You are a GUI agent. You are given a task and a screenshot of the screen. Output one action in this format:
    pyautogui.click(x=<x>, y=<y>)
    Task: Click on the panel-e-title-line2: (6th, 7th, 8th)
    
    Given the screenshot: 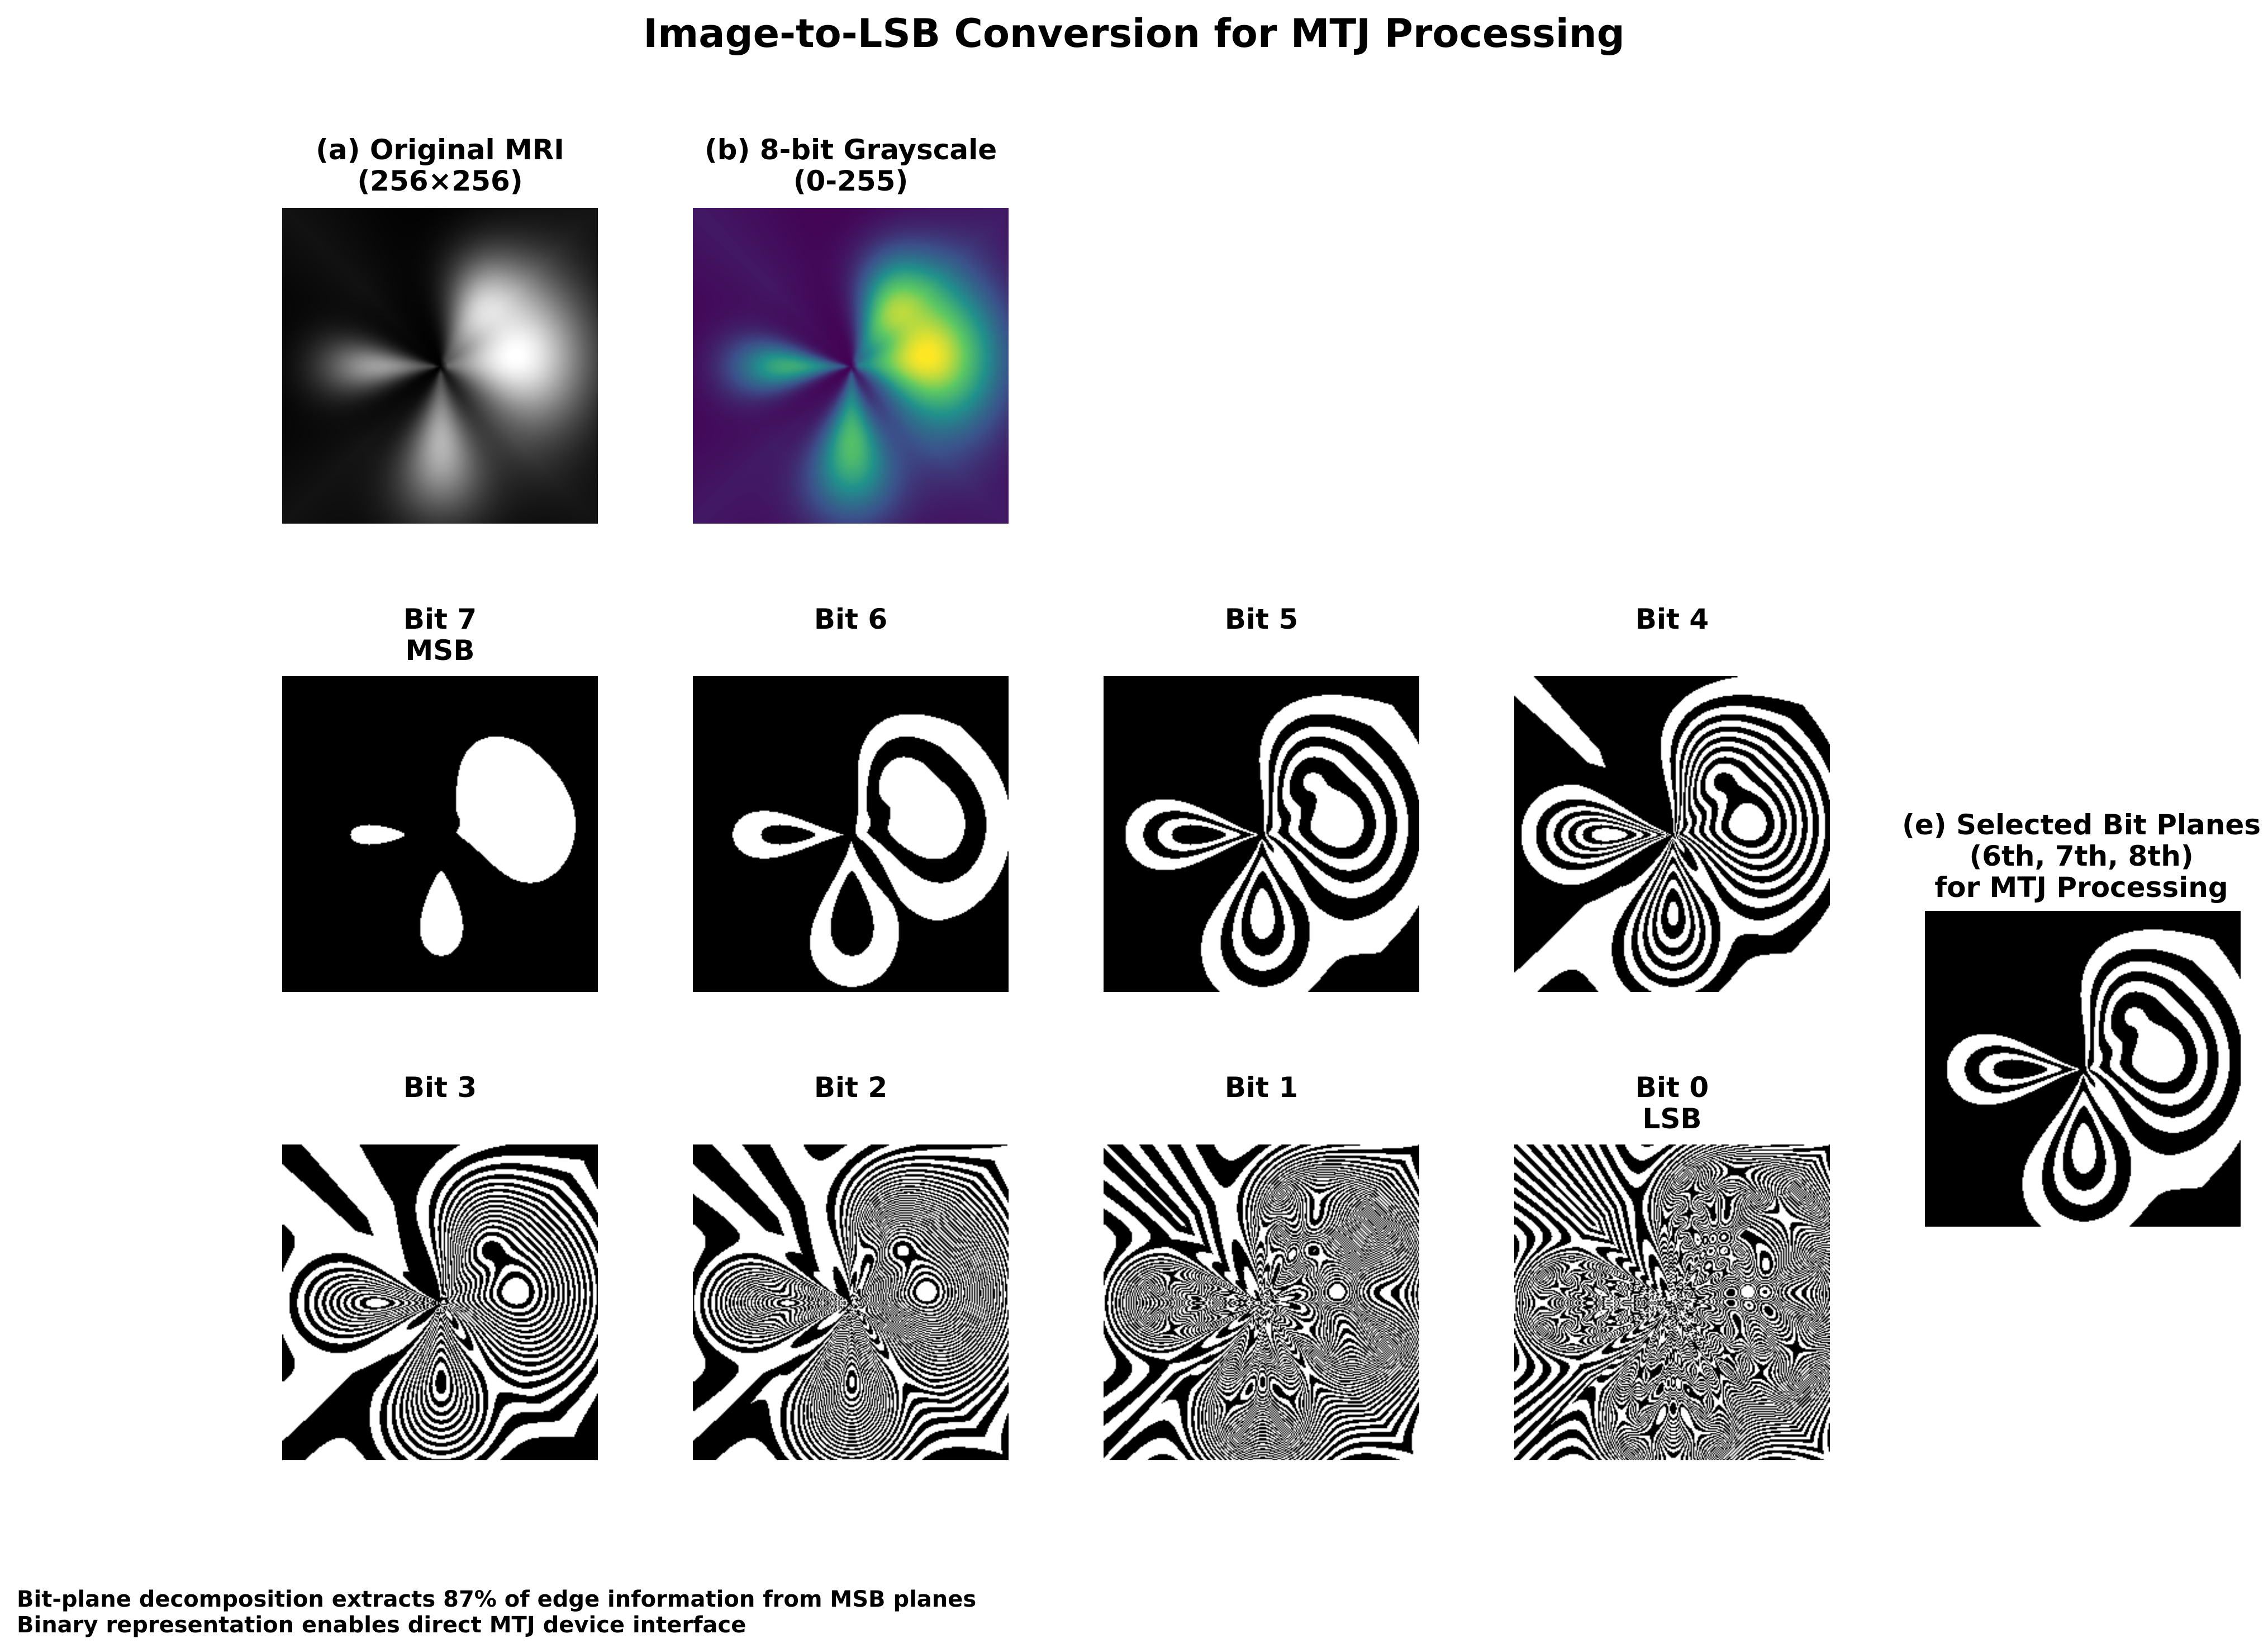 What is the action you would take?
    pyautogui.click(x=2081, y=856)
    